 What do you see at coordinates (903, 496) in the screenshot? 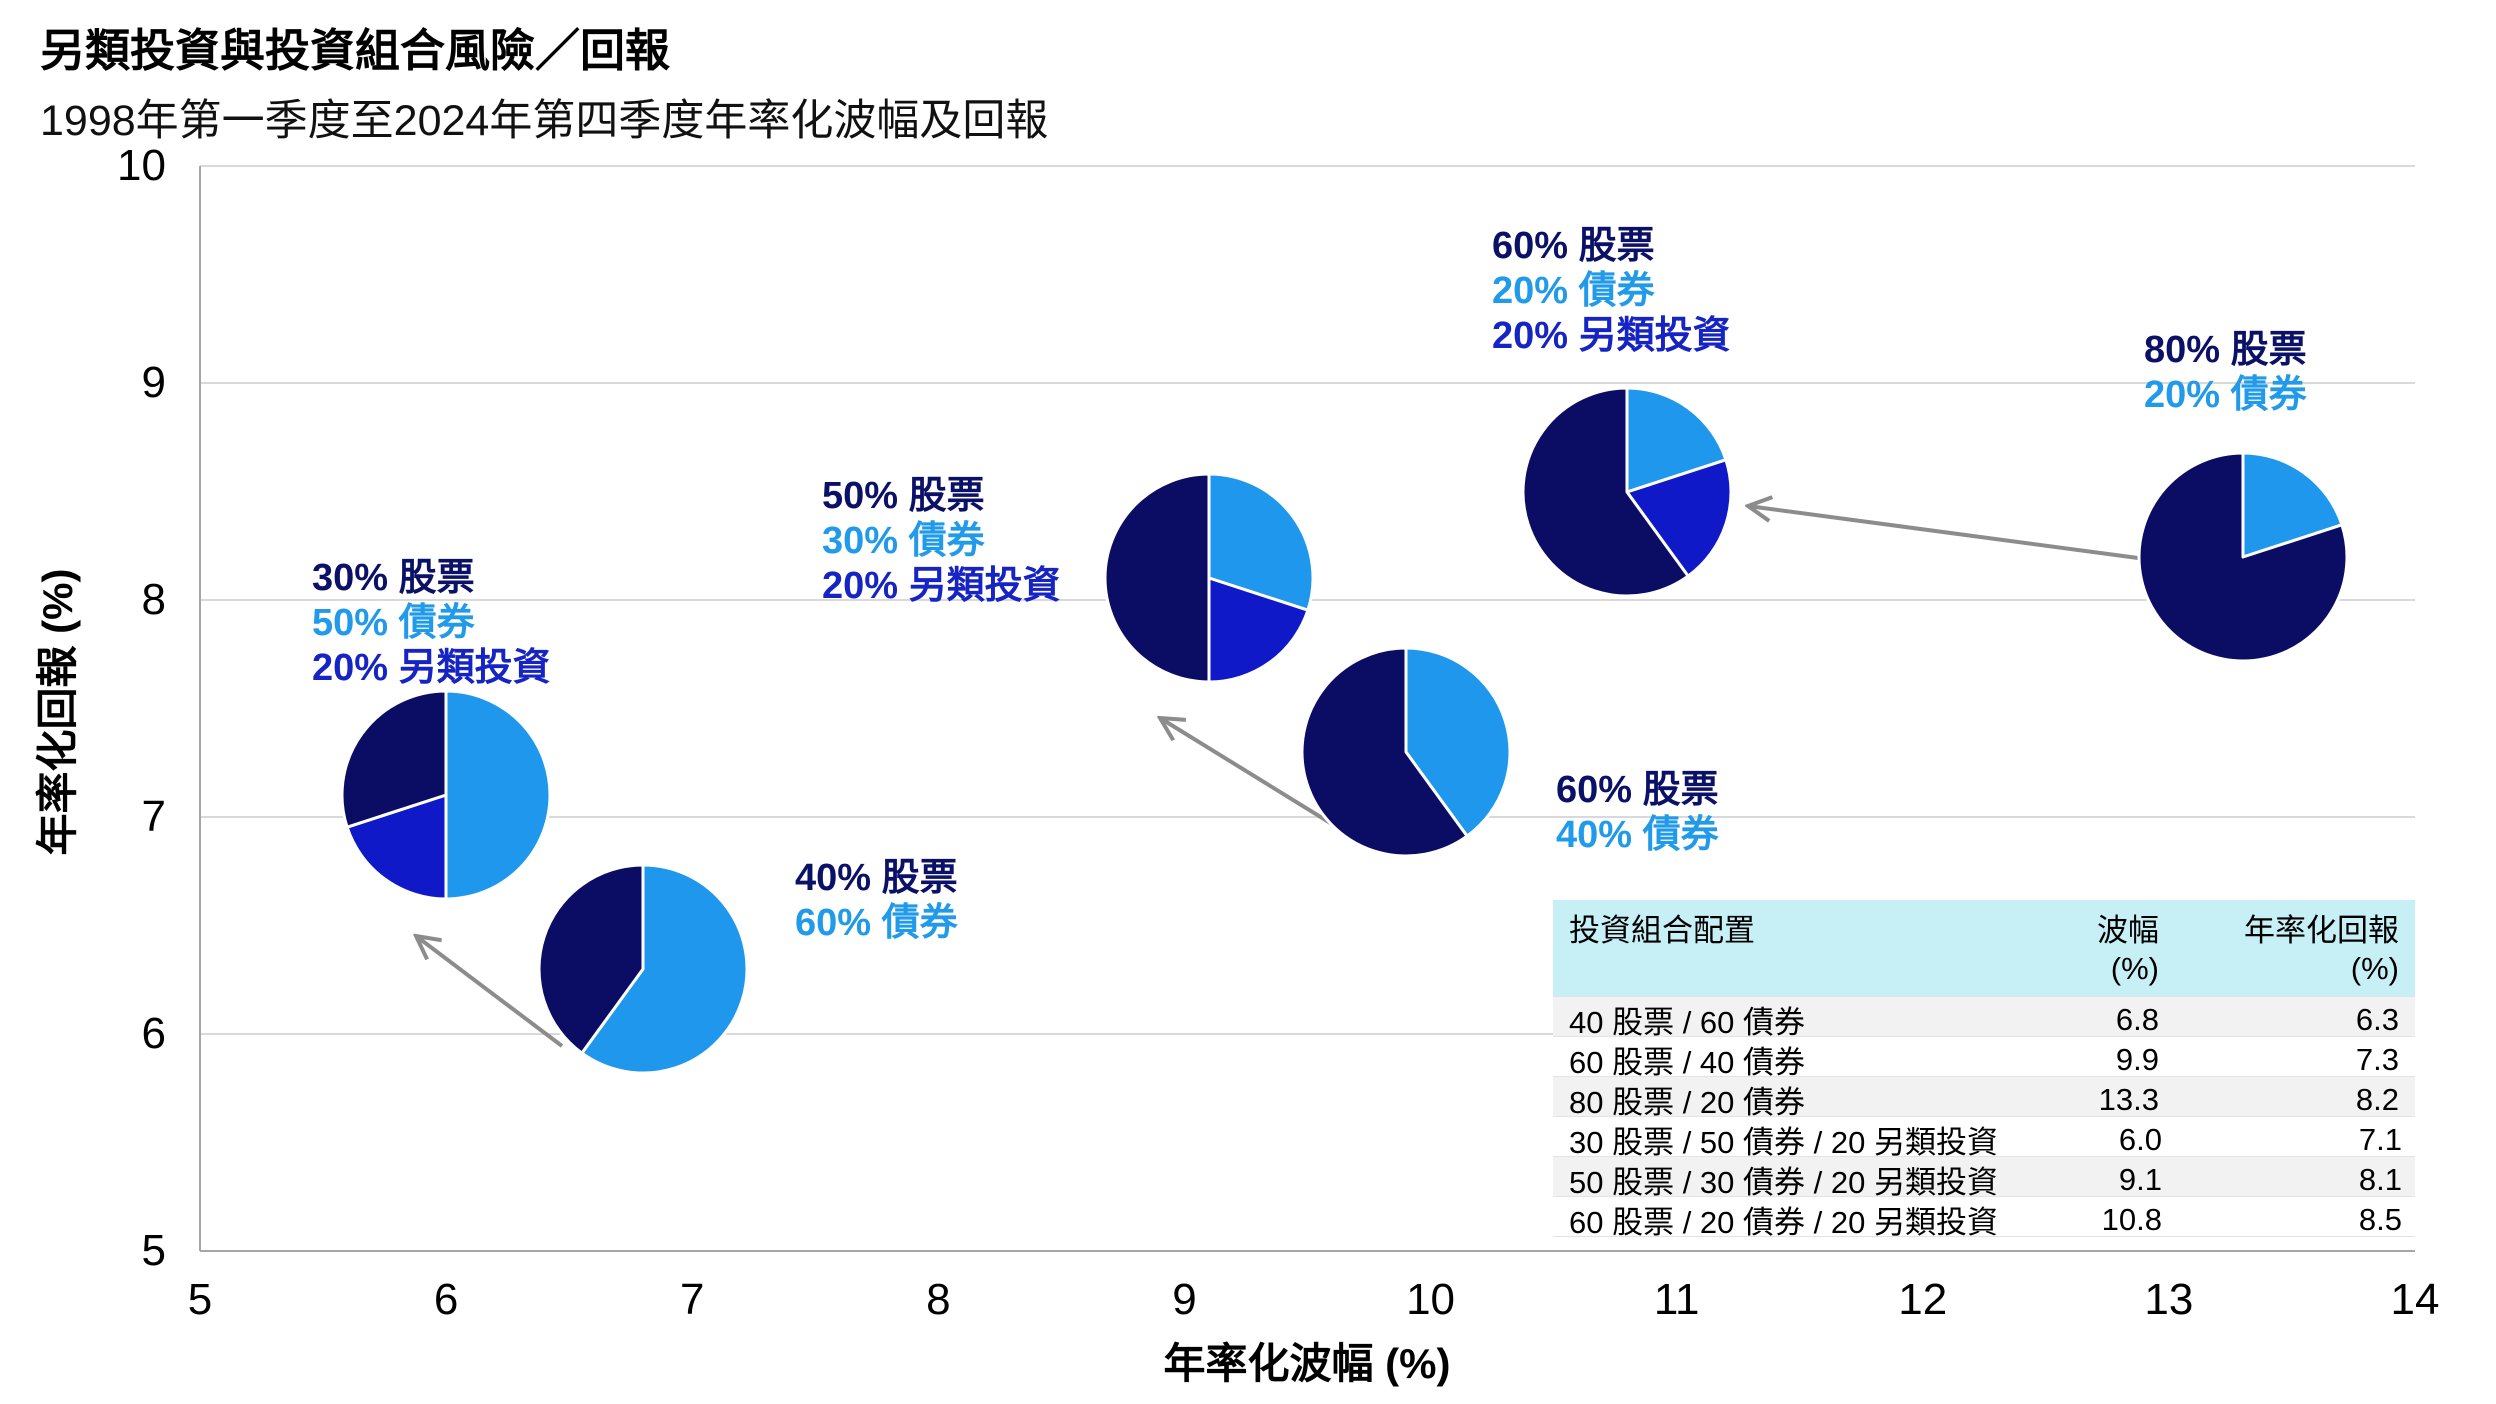
I see `portfolio-label-line: 50% 股票` at bounding box center [903, 496].